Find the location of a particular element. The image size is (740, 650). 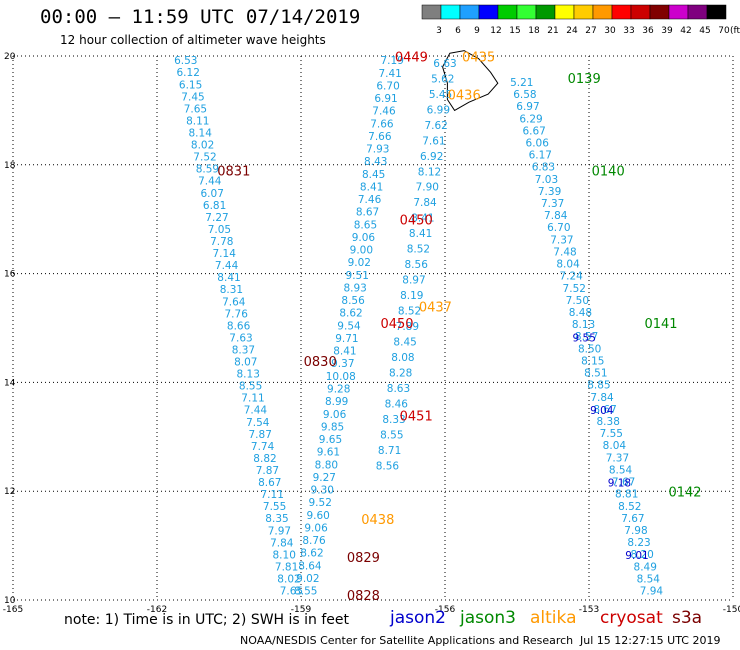

swh-value: 6.06 is located at coordinates (538, 143).